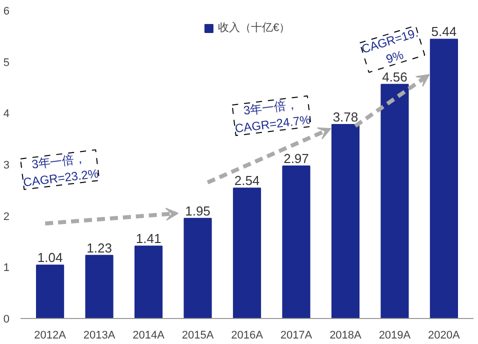 Image resolution: width=478 pixels, height=344 pixels. Describe the element at coordinates (296, 158) in the screenshot. I see `data-label: 2.97` at that location.